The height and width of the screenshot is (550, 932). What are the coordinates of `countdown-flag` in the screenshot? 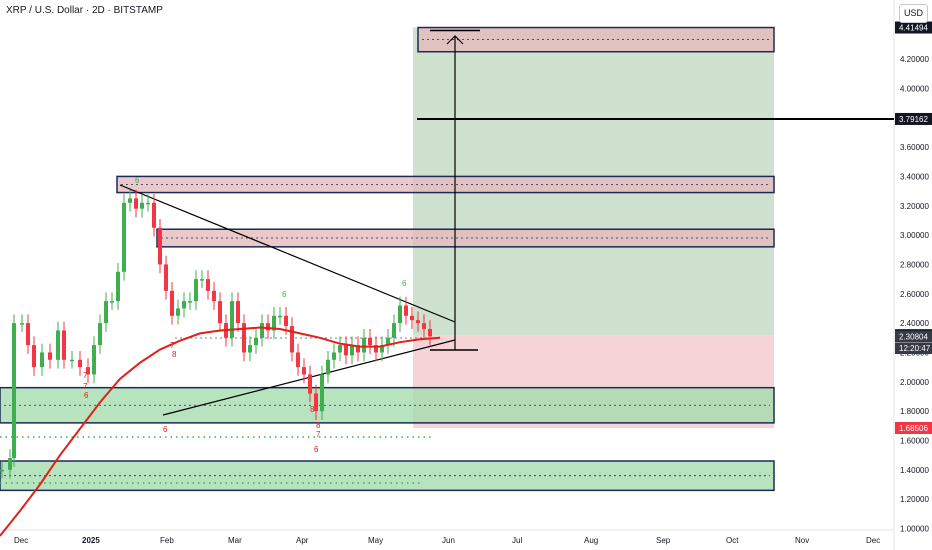 It's located at (913, 348).